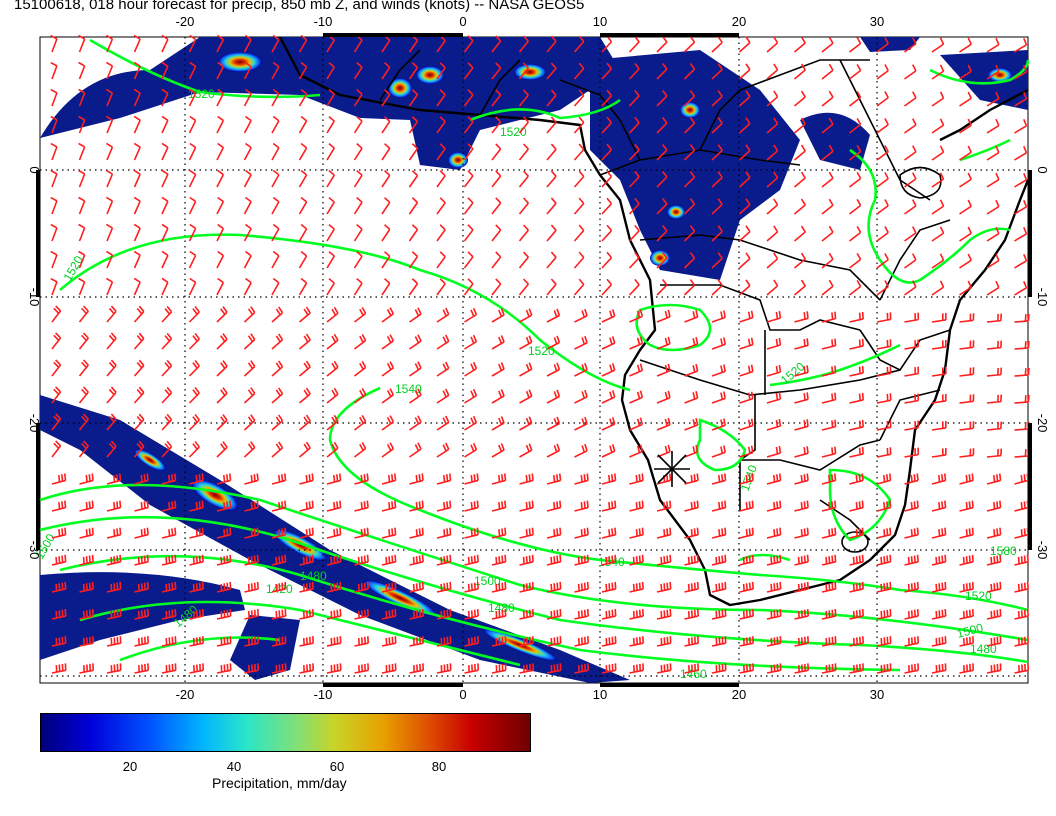  I want to click on lon-tick-label: 20, so click(739, 21).